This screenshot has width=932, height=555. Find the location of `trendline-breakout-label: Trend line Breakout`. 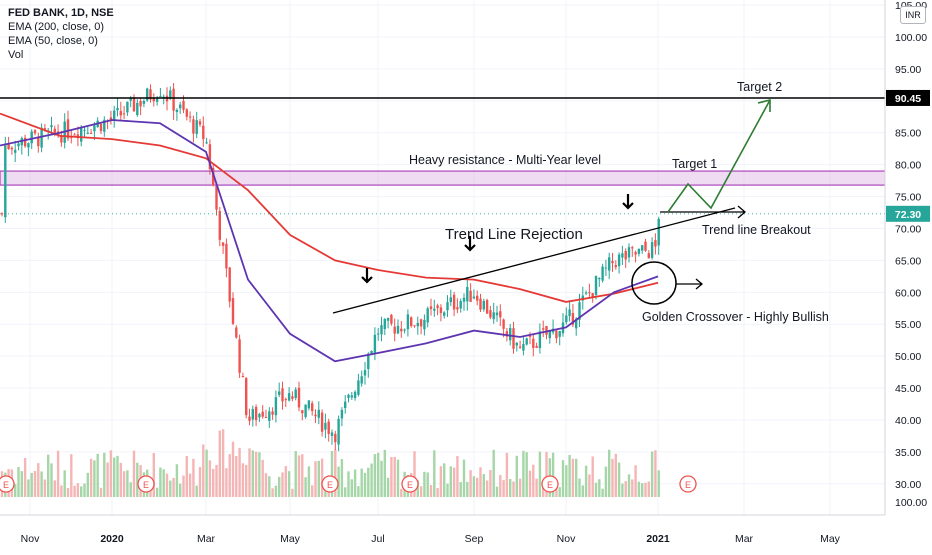

trendline-breakout-label: Trend line Breakout is located at coordinates (756, 230).